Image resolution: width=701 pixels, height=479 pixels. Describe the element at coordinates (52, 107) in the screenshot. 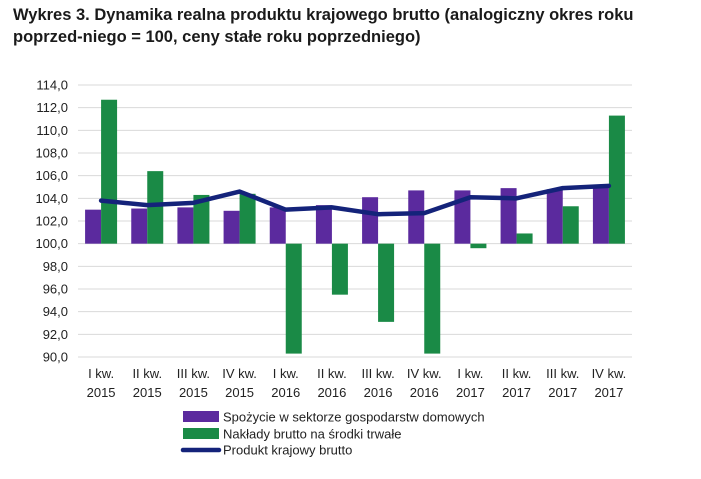

I see `y-tick-label: 112,0` at that location.